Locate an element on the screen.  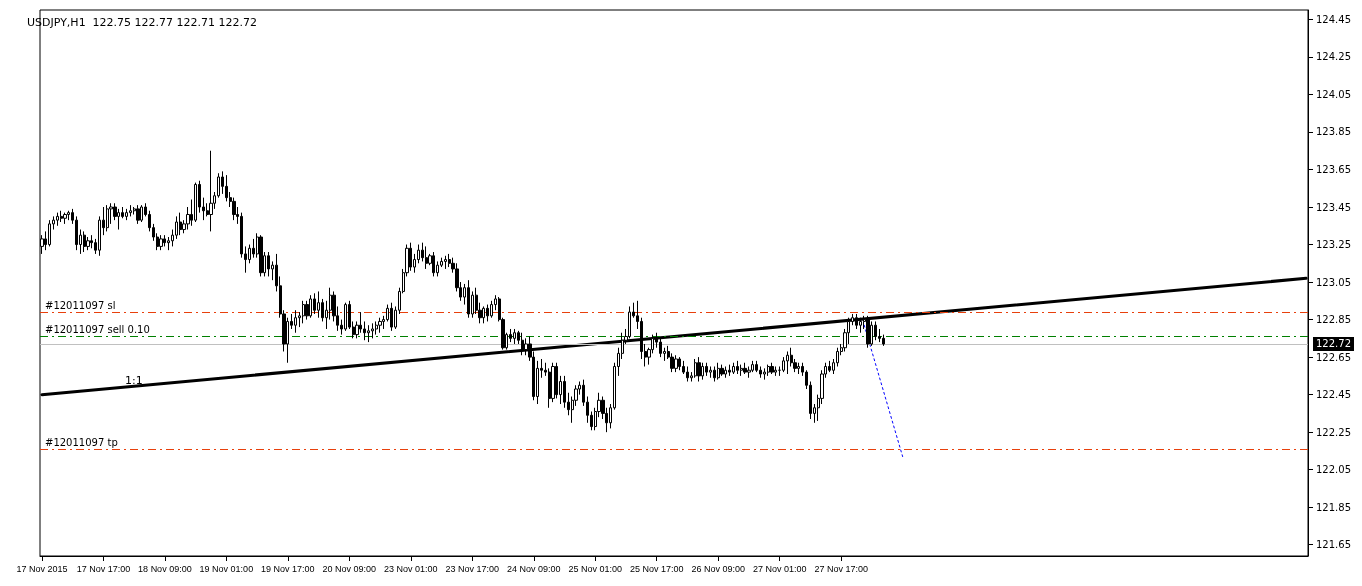
text: USDJPY,H1 122.75 122.77 122.71 122.72 is located at coordinates (142, 22).